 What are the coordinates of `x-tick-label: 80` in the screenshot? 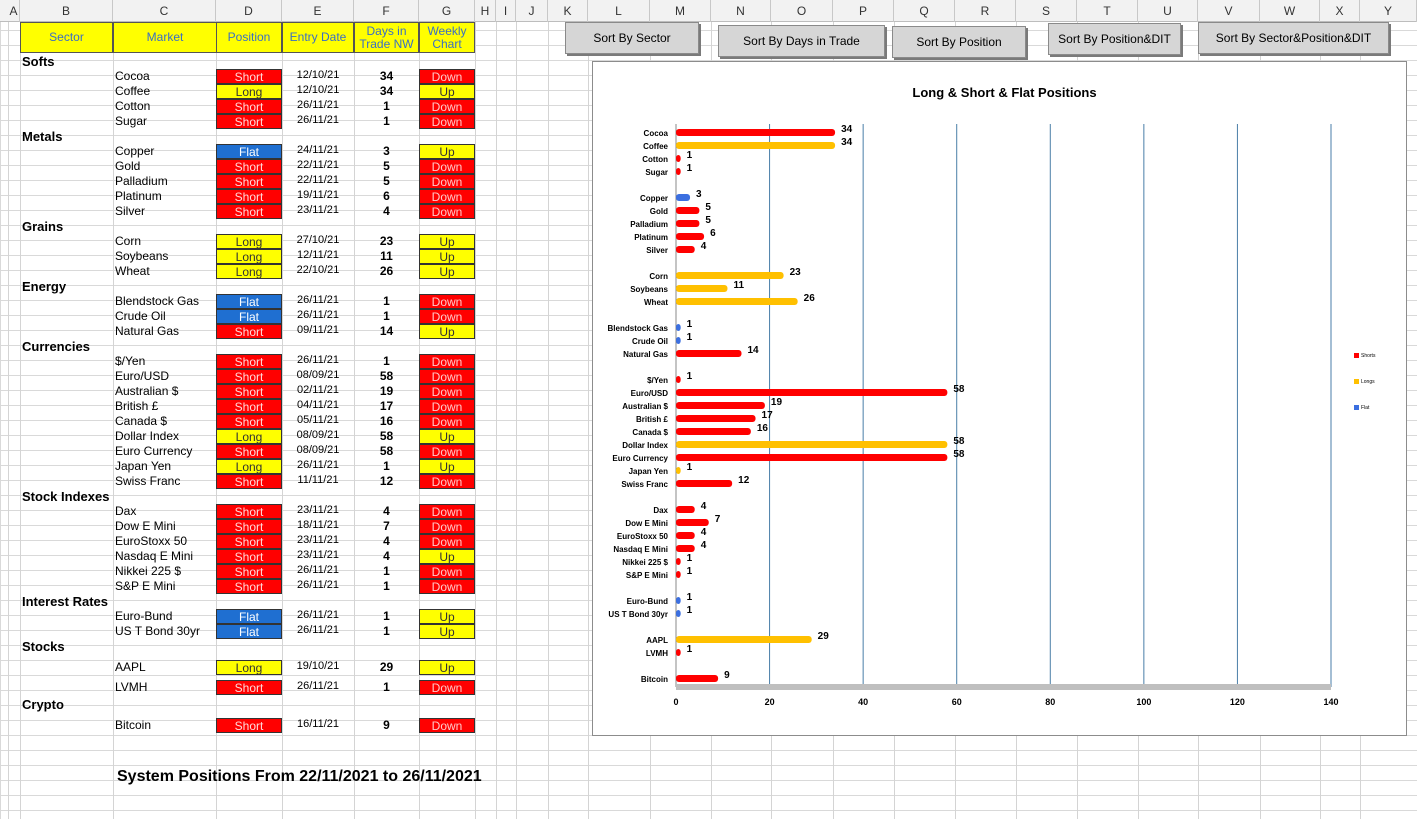 It's located at (1050, 702).